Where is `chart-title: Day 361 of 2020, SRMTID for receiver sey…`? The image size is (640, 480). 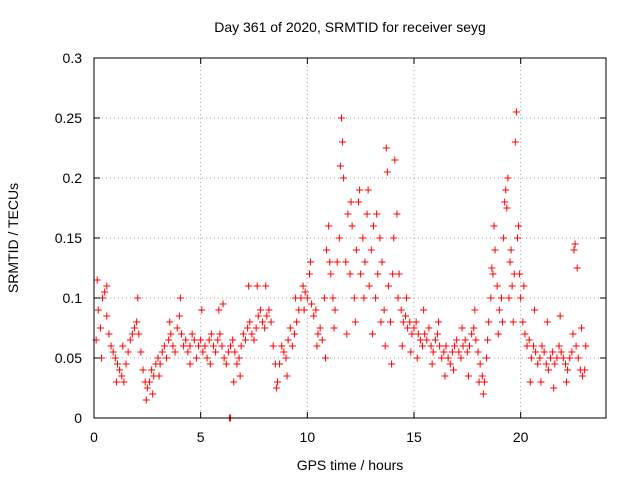
chart-title: Day 361 of 2020, SRMTID for receiver sey… is located at coordinates (350, 27).